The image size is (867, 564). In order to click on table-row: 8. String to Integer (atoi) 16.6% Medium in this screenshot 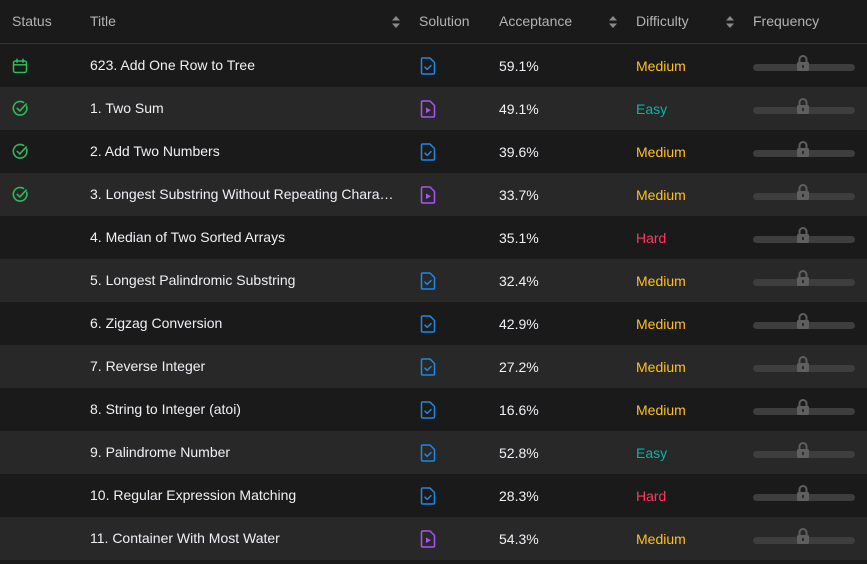, I will do `click(433, 409)`.